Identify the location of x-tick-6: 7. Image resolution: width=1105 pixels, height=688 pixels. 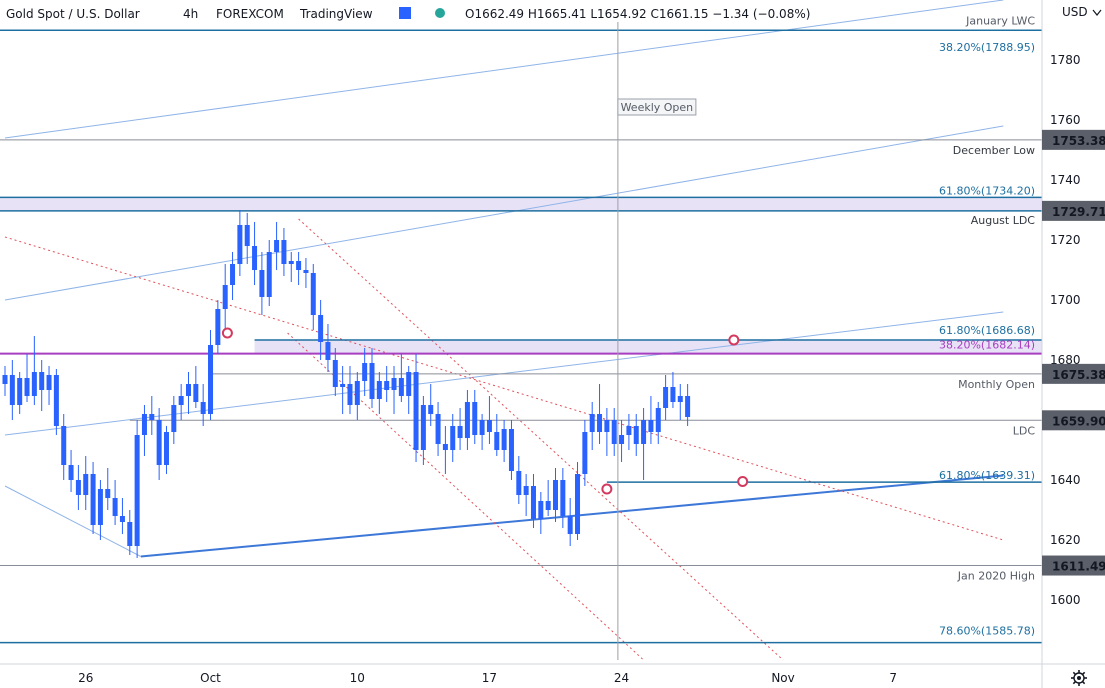
(893, 678).